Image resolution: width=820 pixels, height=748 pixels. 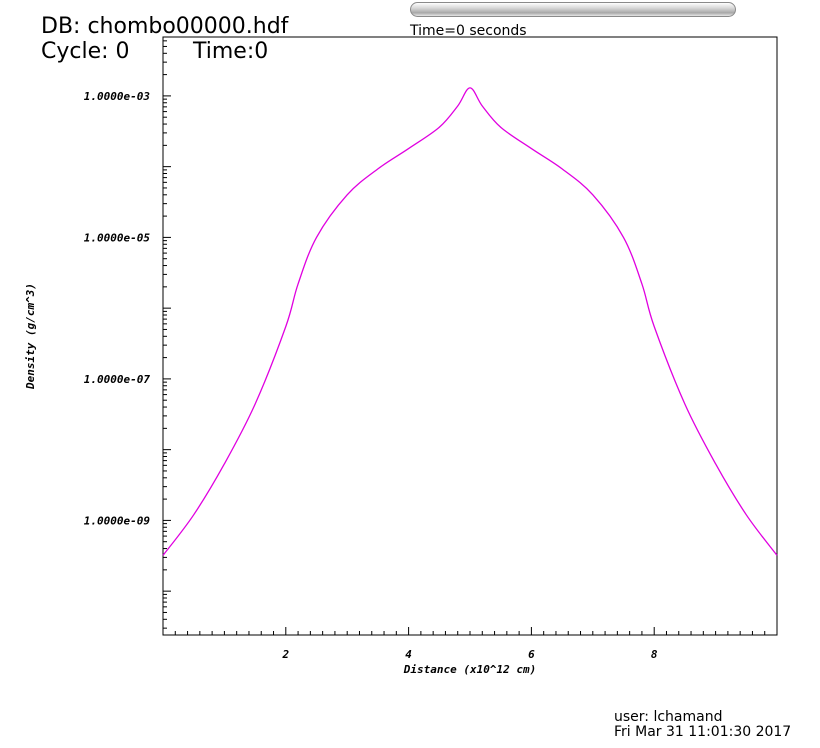 I want to click on y-tick-label: 1.0000e-05, so click(x=117, y=237).